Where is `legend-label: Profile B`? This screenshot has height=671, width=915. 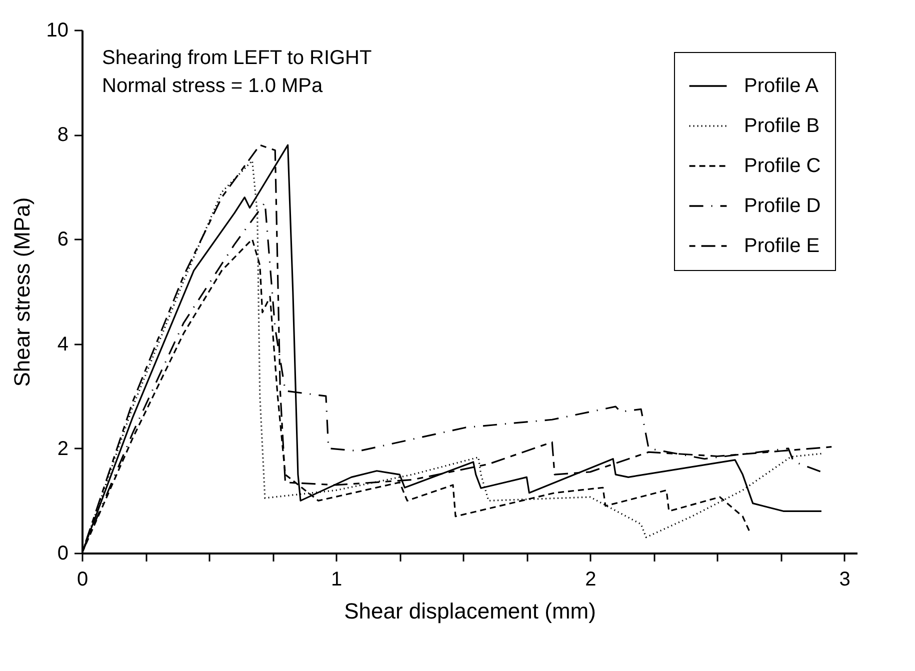 legend-label: Profile B is located at coordinates (782, 126).